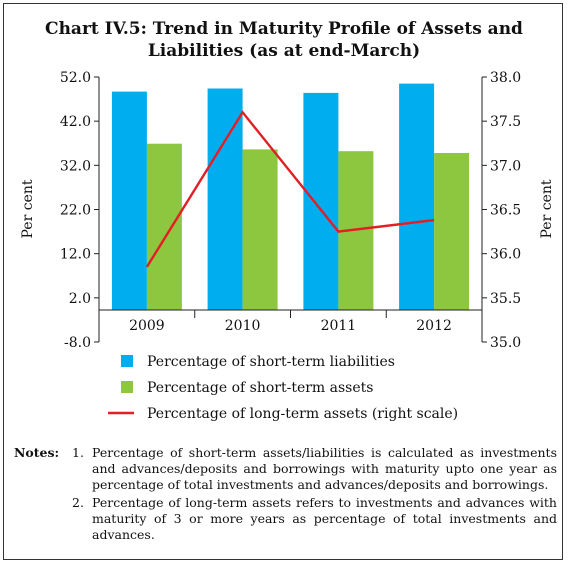 The width and height of the screenshot is (568, 565). I want to click on note-2-number: 2., so click(78, 502).